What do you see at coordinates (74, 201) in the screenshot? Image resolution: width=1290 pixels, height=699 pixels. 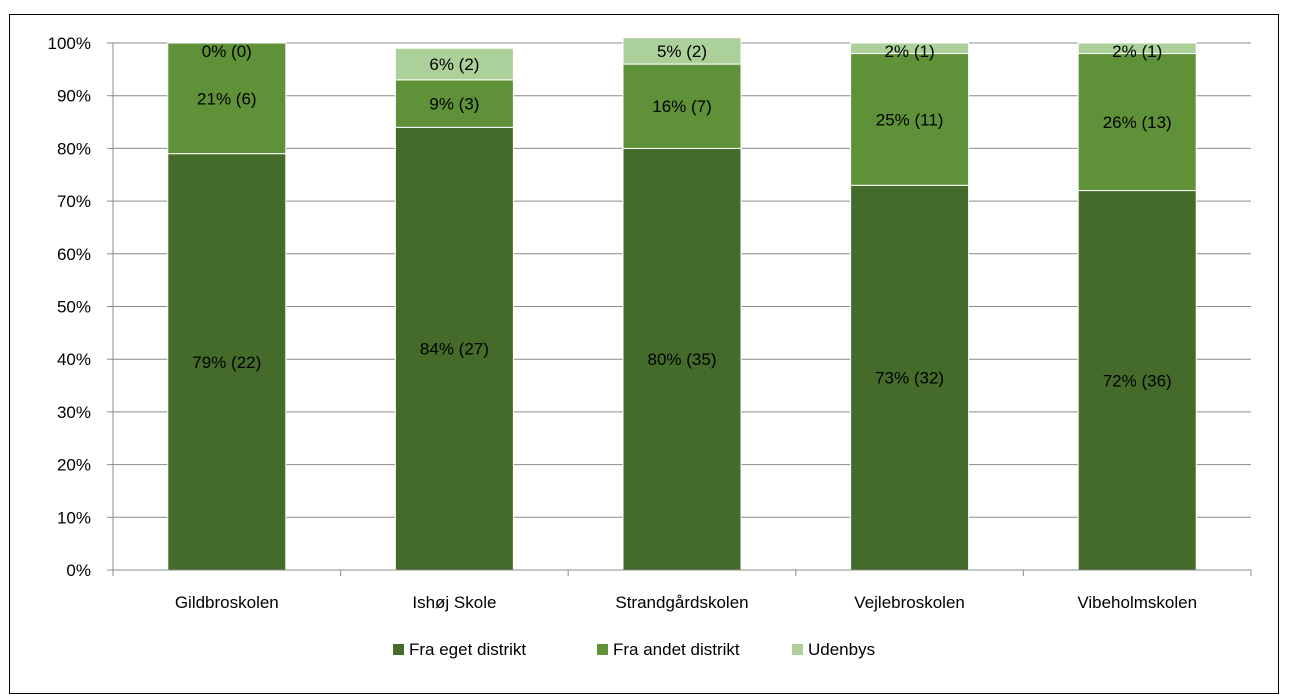 I see `y-tick-label: 70%` at bounding box center [74, 201].